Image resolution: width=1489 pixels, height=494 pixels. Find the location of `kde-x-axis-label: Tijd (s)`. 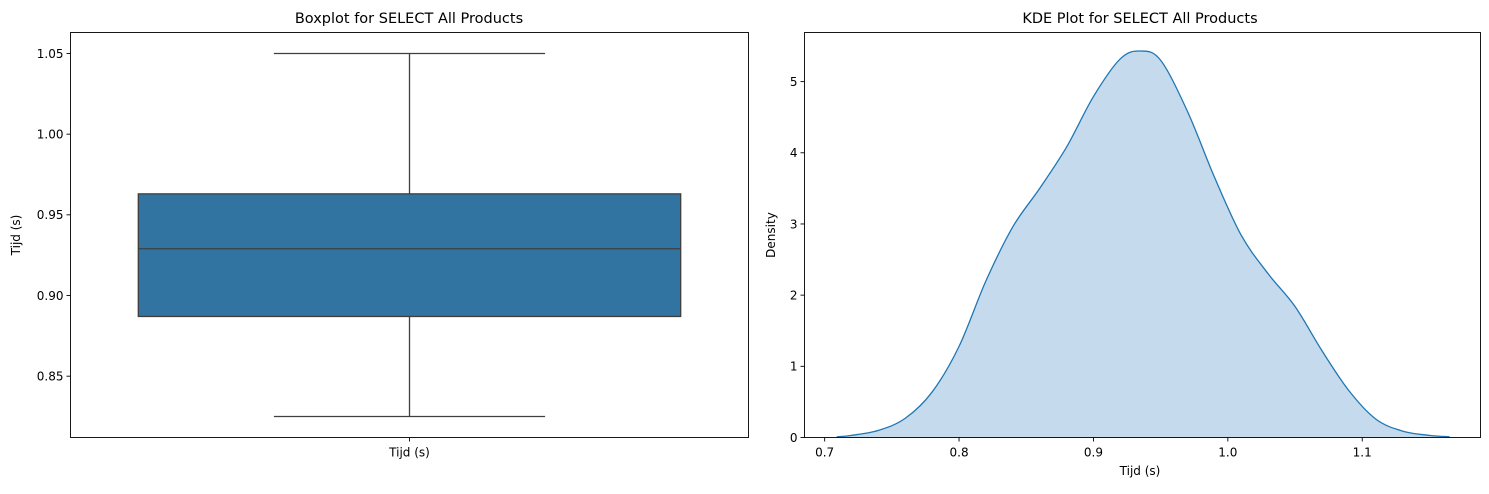

kde-x-axis-label: Tijd (s) is located at coordinates (1140, 471).